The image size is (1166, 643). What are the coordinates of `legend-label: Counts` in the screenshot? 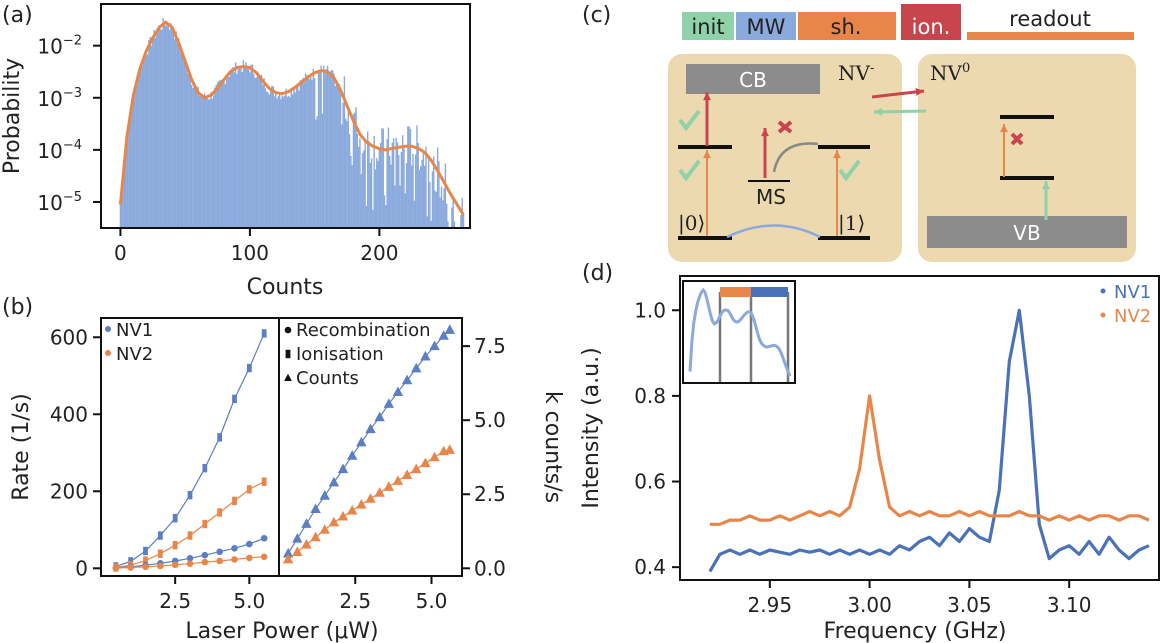 It's located at (327, 378).